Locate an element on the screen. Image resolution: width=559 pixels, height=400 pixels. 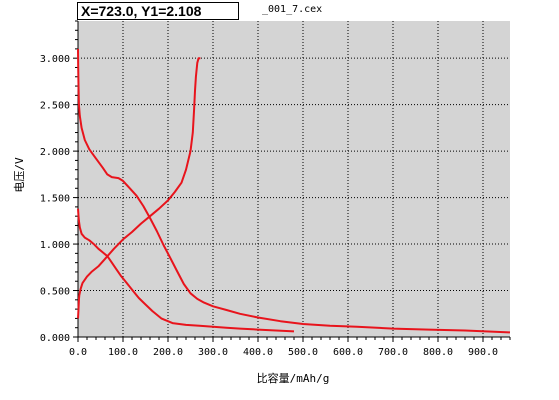
x-tick-label: 500.0 is located at coordinates (303, 352).